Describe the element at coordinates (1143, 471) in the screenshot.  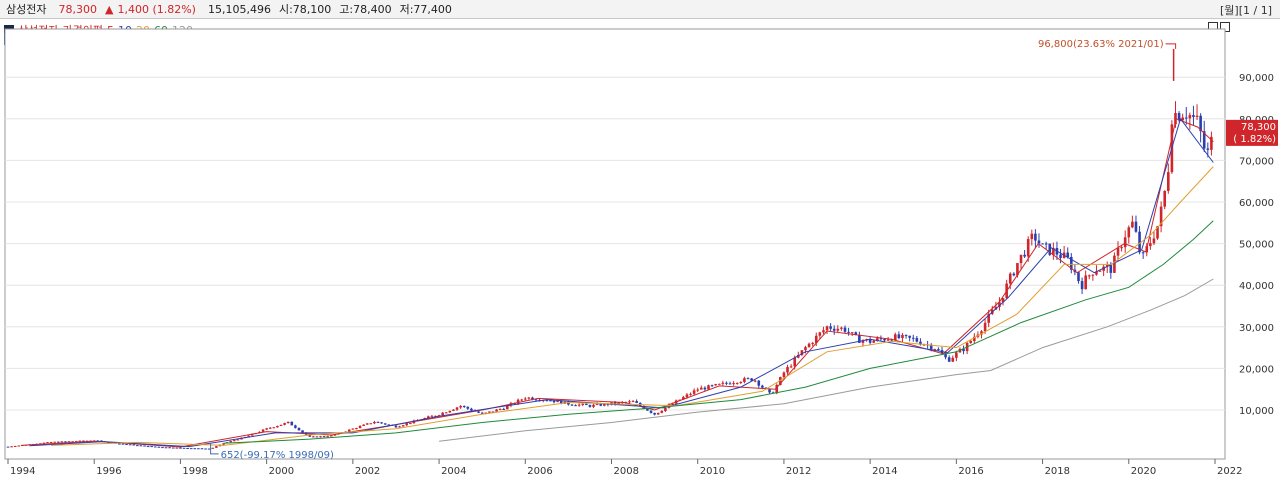
I see `x-tick-label: 2020` at that location.